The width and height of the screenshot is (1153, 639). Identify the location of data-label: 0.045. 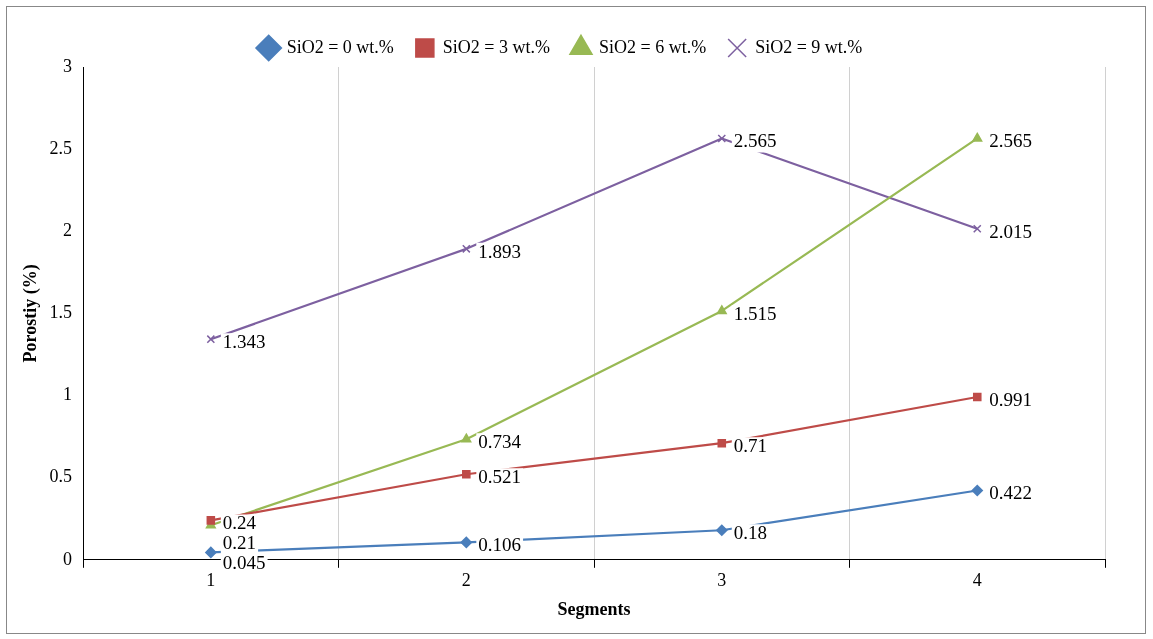
(244, 563).